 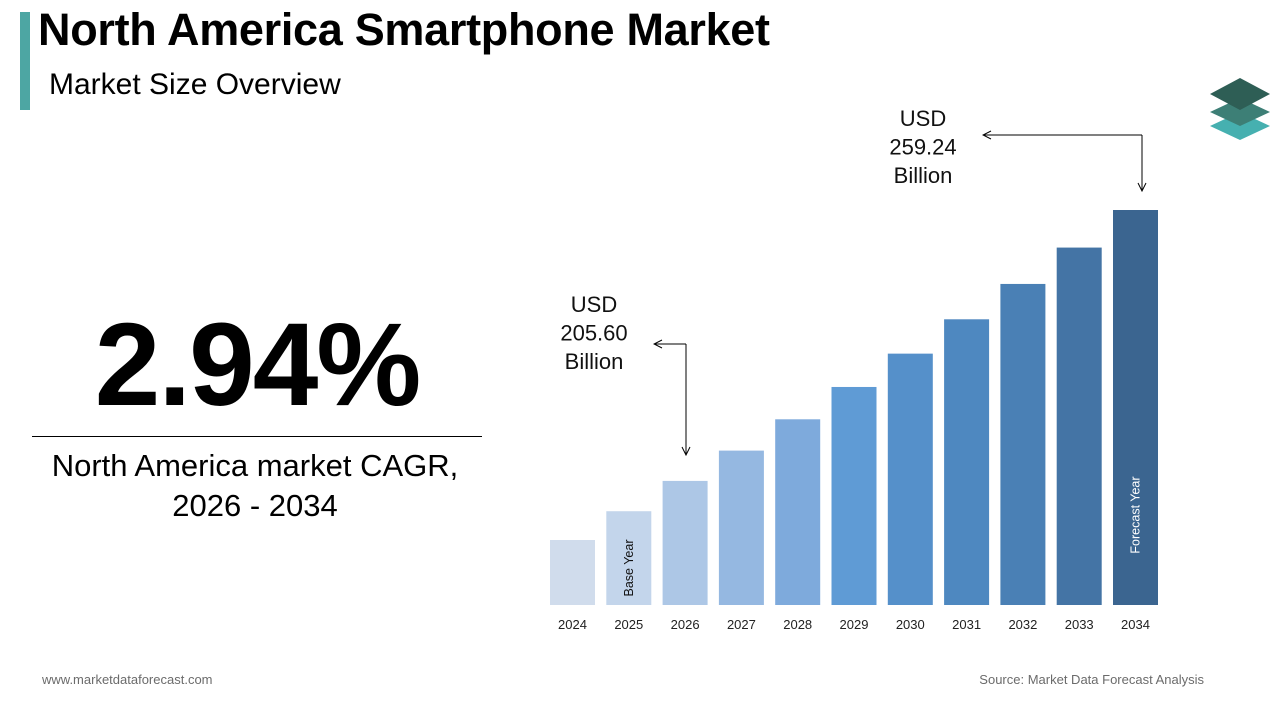 I want to click on x-tick-label-2024: 2024, so click(x=572, y=624).